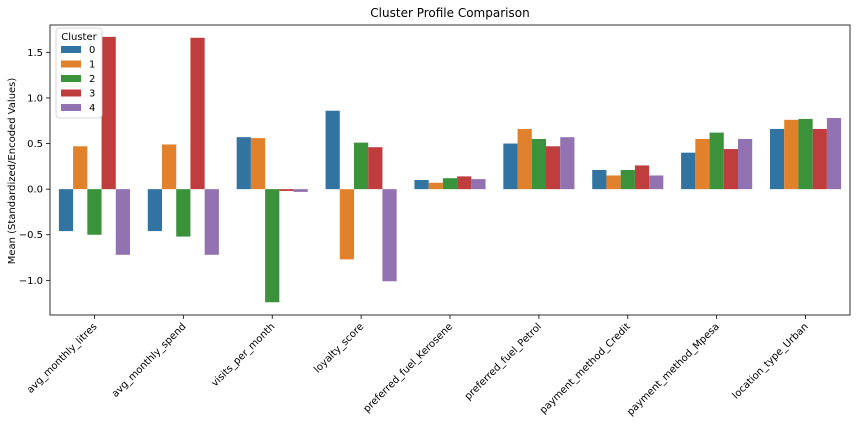 The height and width of the screenshot is (424, 856). What do you see at coordinates (79, 73) in the screenshot?
I see `legend: Cluster 0 1 2 3 4` at bounding box center [79, 73].